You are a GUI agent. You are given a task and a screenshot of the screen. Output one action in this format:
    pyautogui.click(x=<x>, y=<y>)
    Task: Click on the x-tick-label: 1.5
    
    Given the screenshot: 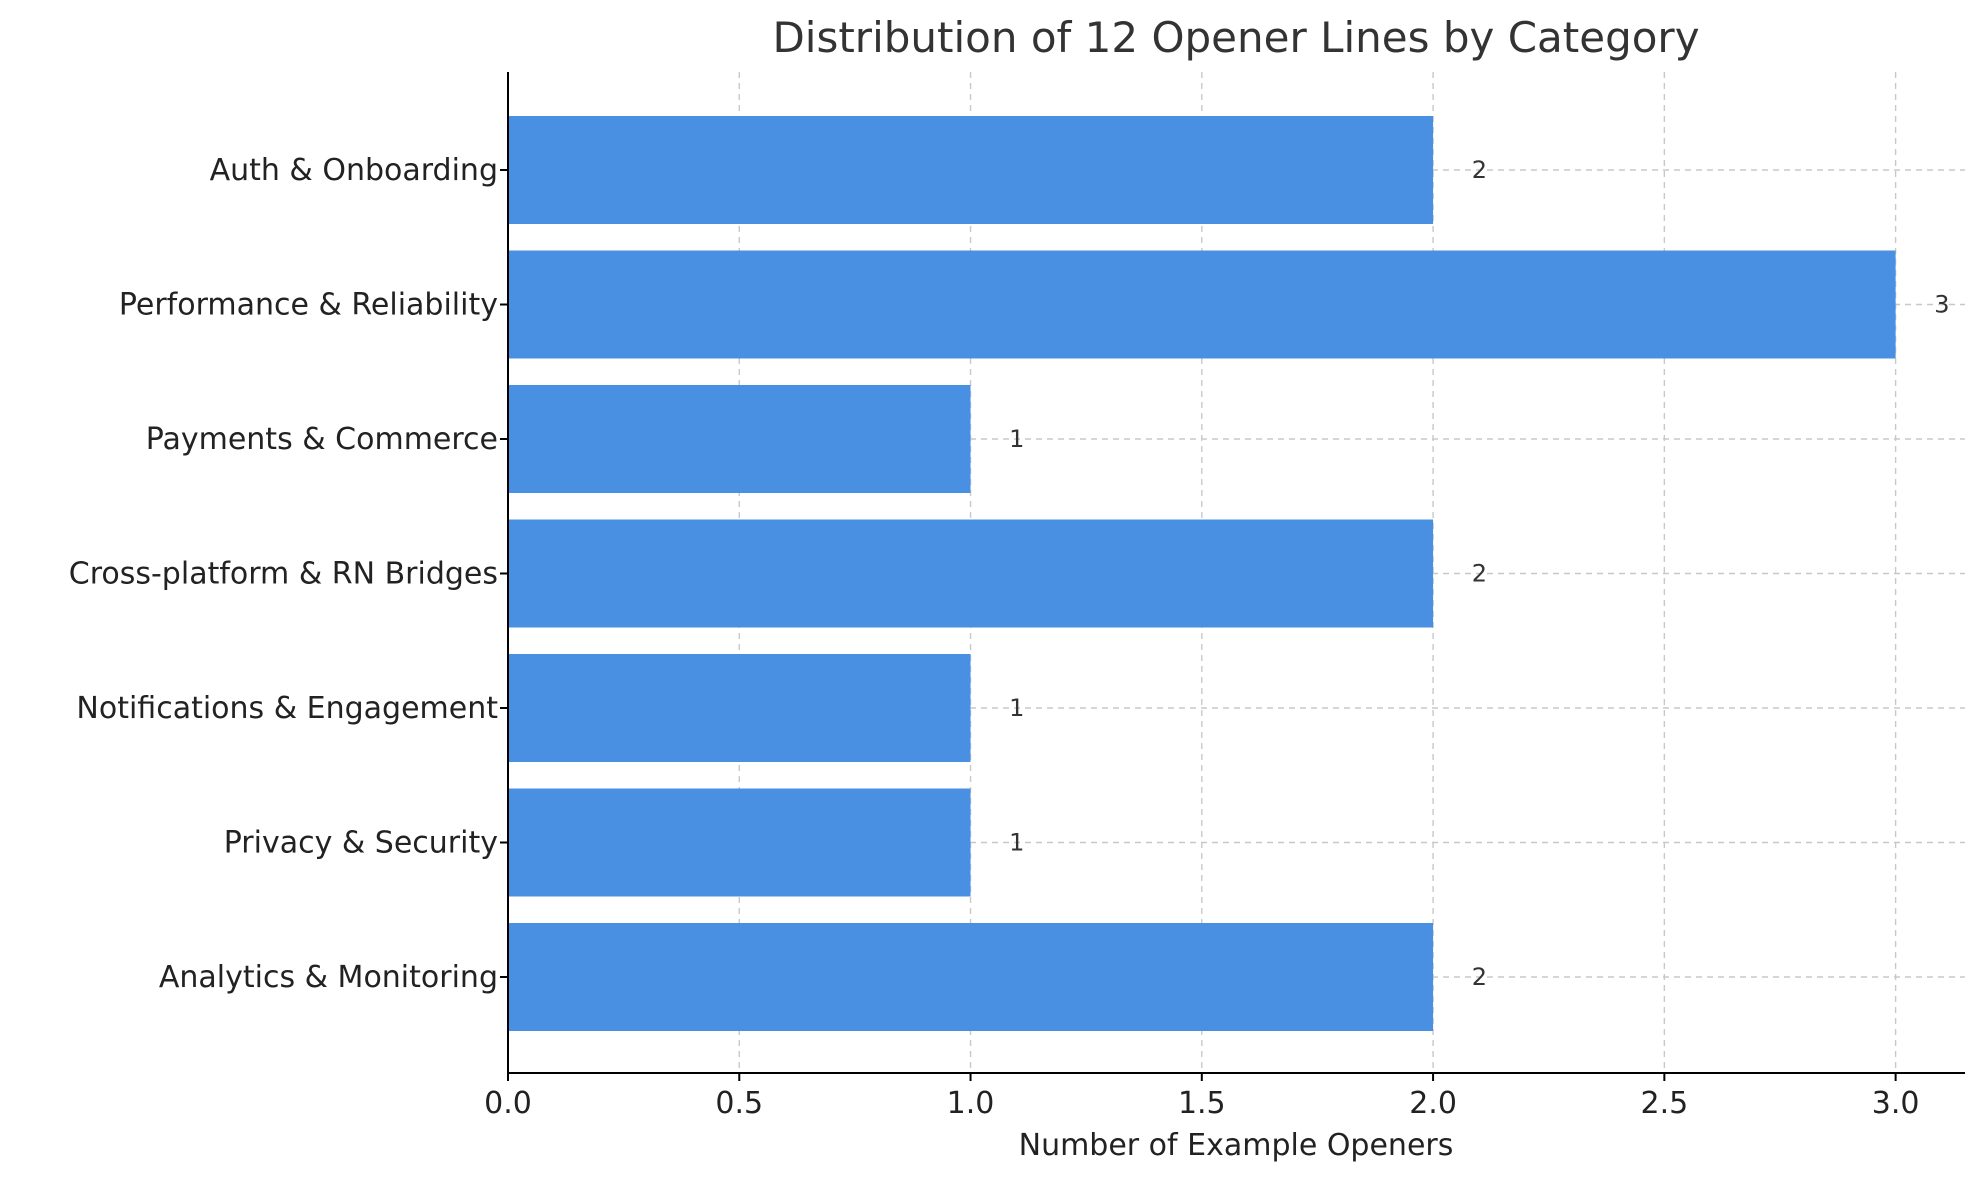 What is the action you would take?
    pyautogui.click(x=1202, y=1103)
    